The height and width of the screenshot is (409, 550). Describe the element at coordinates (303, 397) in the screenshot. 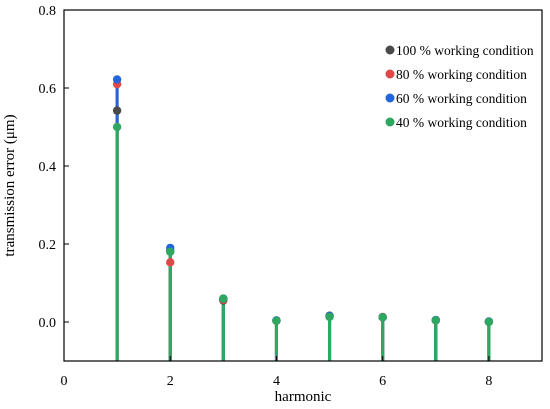

I see `x-axis-label: harmonic` at that location.